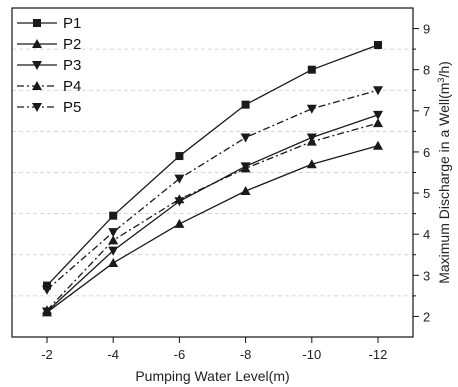  I want to click on y-tick-label: 3, so click(426, 275).